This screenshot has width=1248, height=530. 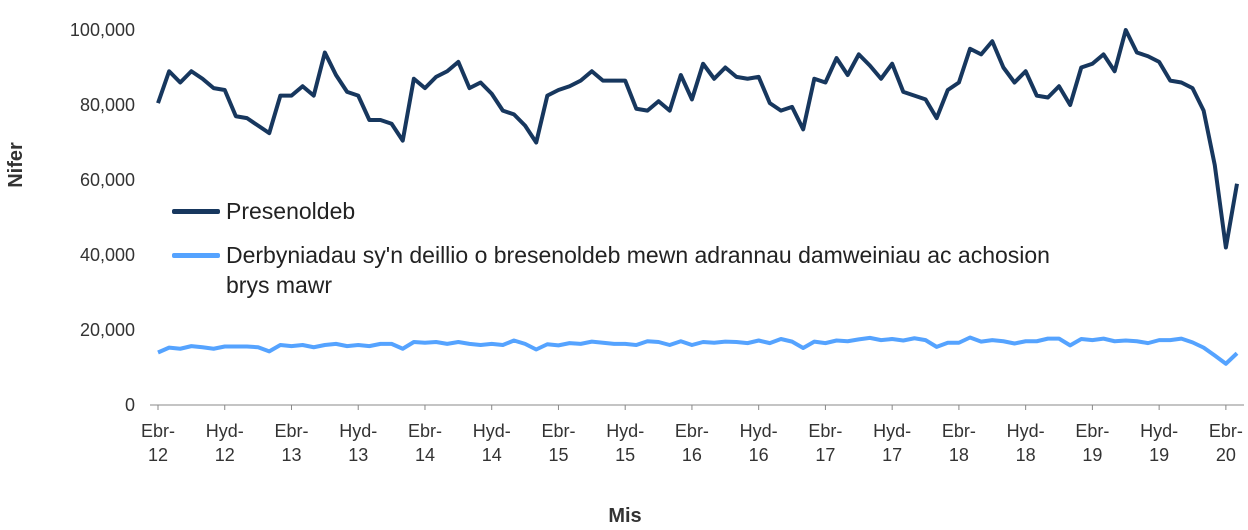 What do you see at coordinates (624, 516) in the screenshot?
I see `x-axis-label: Mis` at bounding box center [624, 516].